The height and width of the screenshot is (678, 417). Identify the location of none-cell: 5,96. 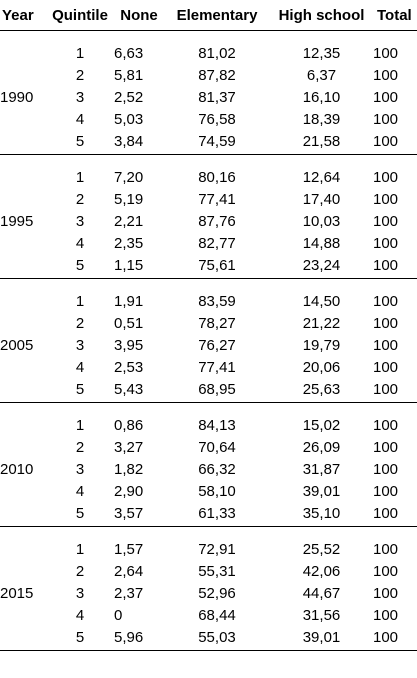
(129, 637).